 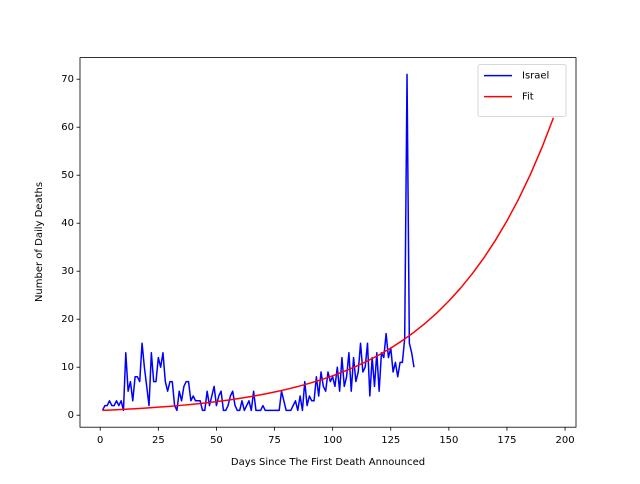 I want to click on y-tick-label: 0, so click(x=71, y=415).